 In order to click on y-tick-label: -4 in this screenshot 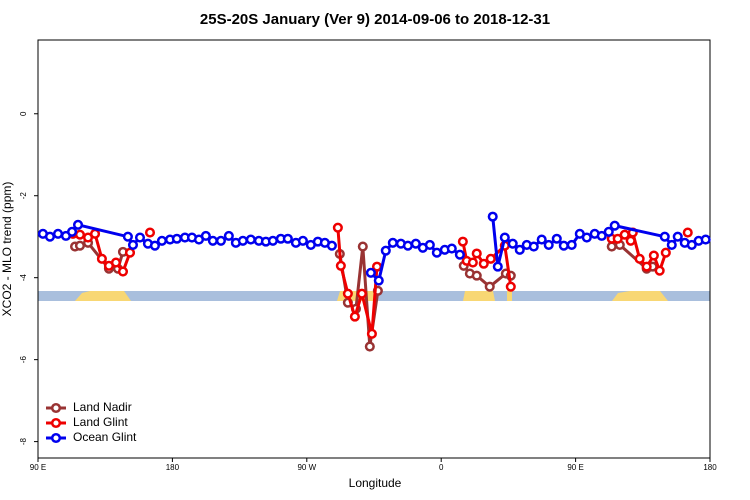, I will do `click(23, 278)`.